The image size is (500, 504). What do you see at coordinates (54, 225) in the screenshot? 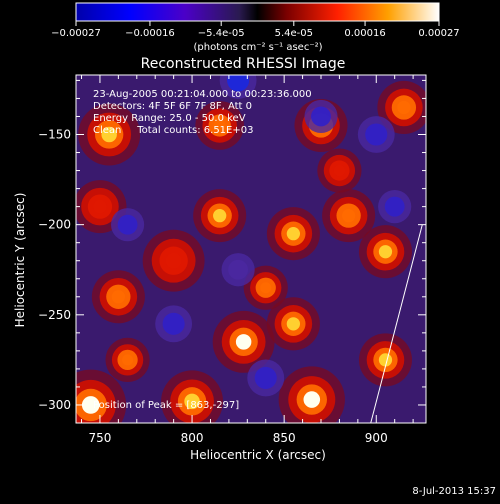
I see `y-tick-label: −200` at bounding box center [54, 225].